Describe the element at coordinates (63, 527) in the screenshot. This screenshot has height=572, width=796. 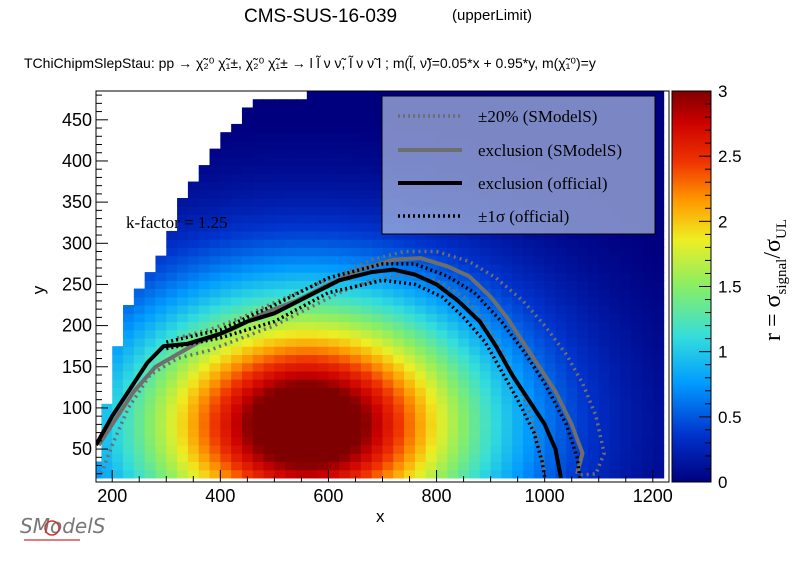
I see `smodels-logo: SModelS` at that location.